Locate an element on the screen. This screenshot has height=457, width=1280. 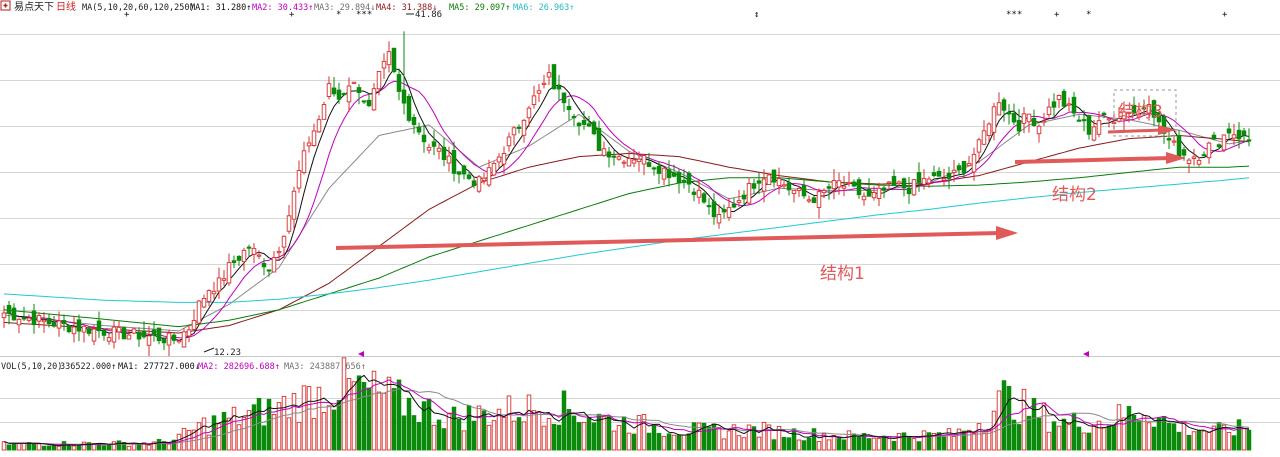
structure2-arrow is located at coordinates (1092, 160).